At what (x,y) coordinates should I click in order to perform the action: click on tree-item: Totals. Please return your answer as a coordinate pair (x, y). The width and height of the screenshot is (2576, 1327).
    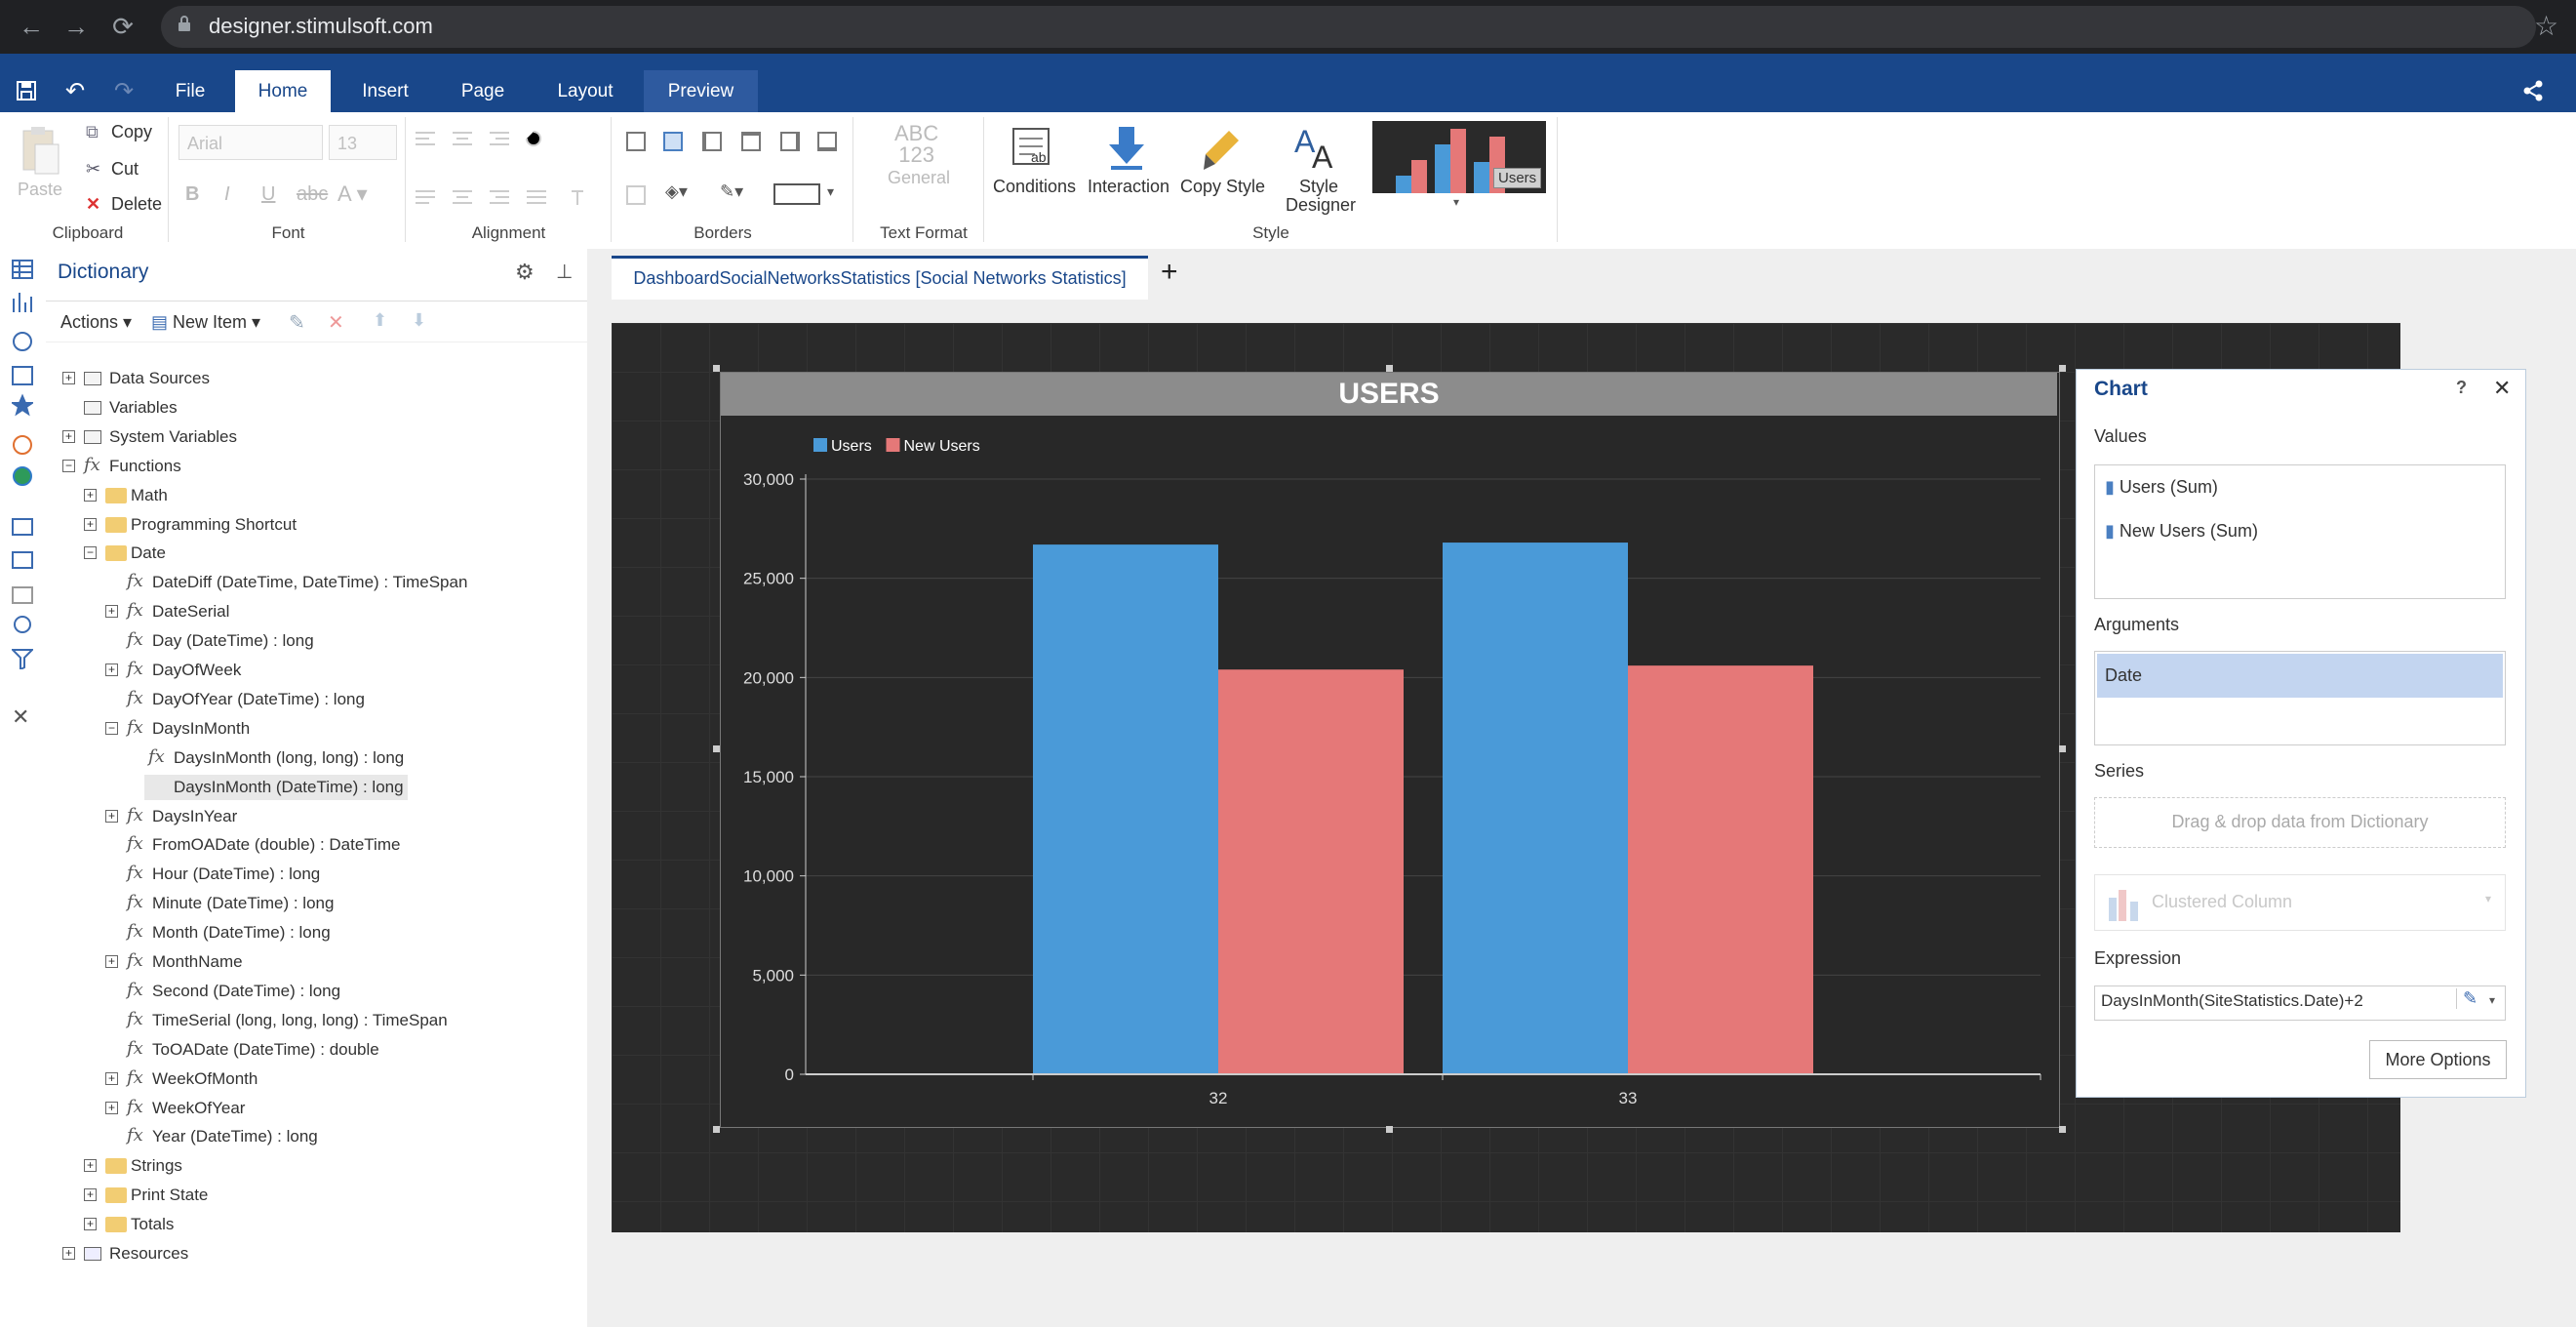
    Looking at the image, I should click on (153, 1224).